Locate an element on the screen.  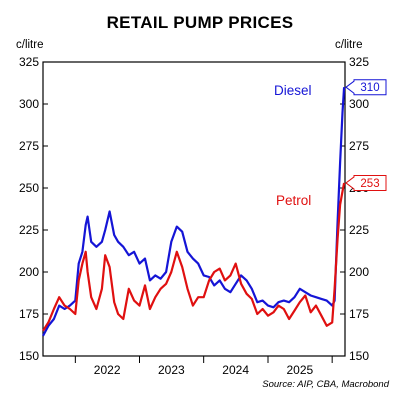
petrol-end-value-callout: 253 is located at coordinates (366, 182).